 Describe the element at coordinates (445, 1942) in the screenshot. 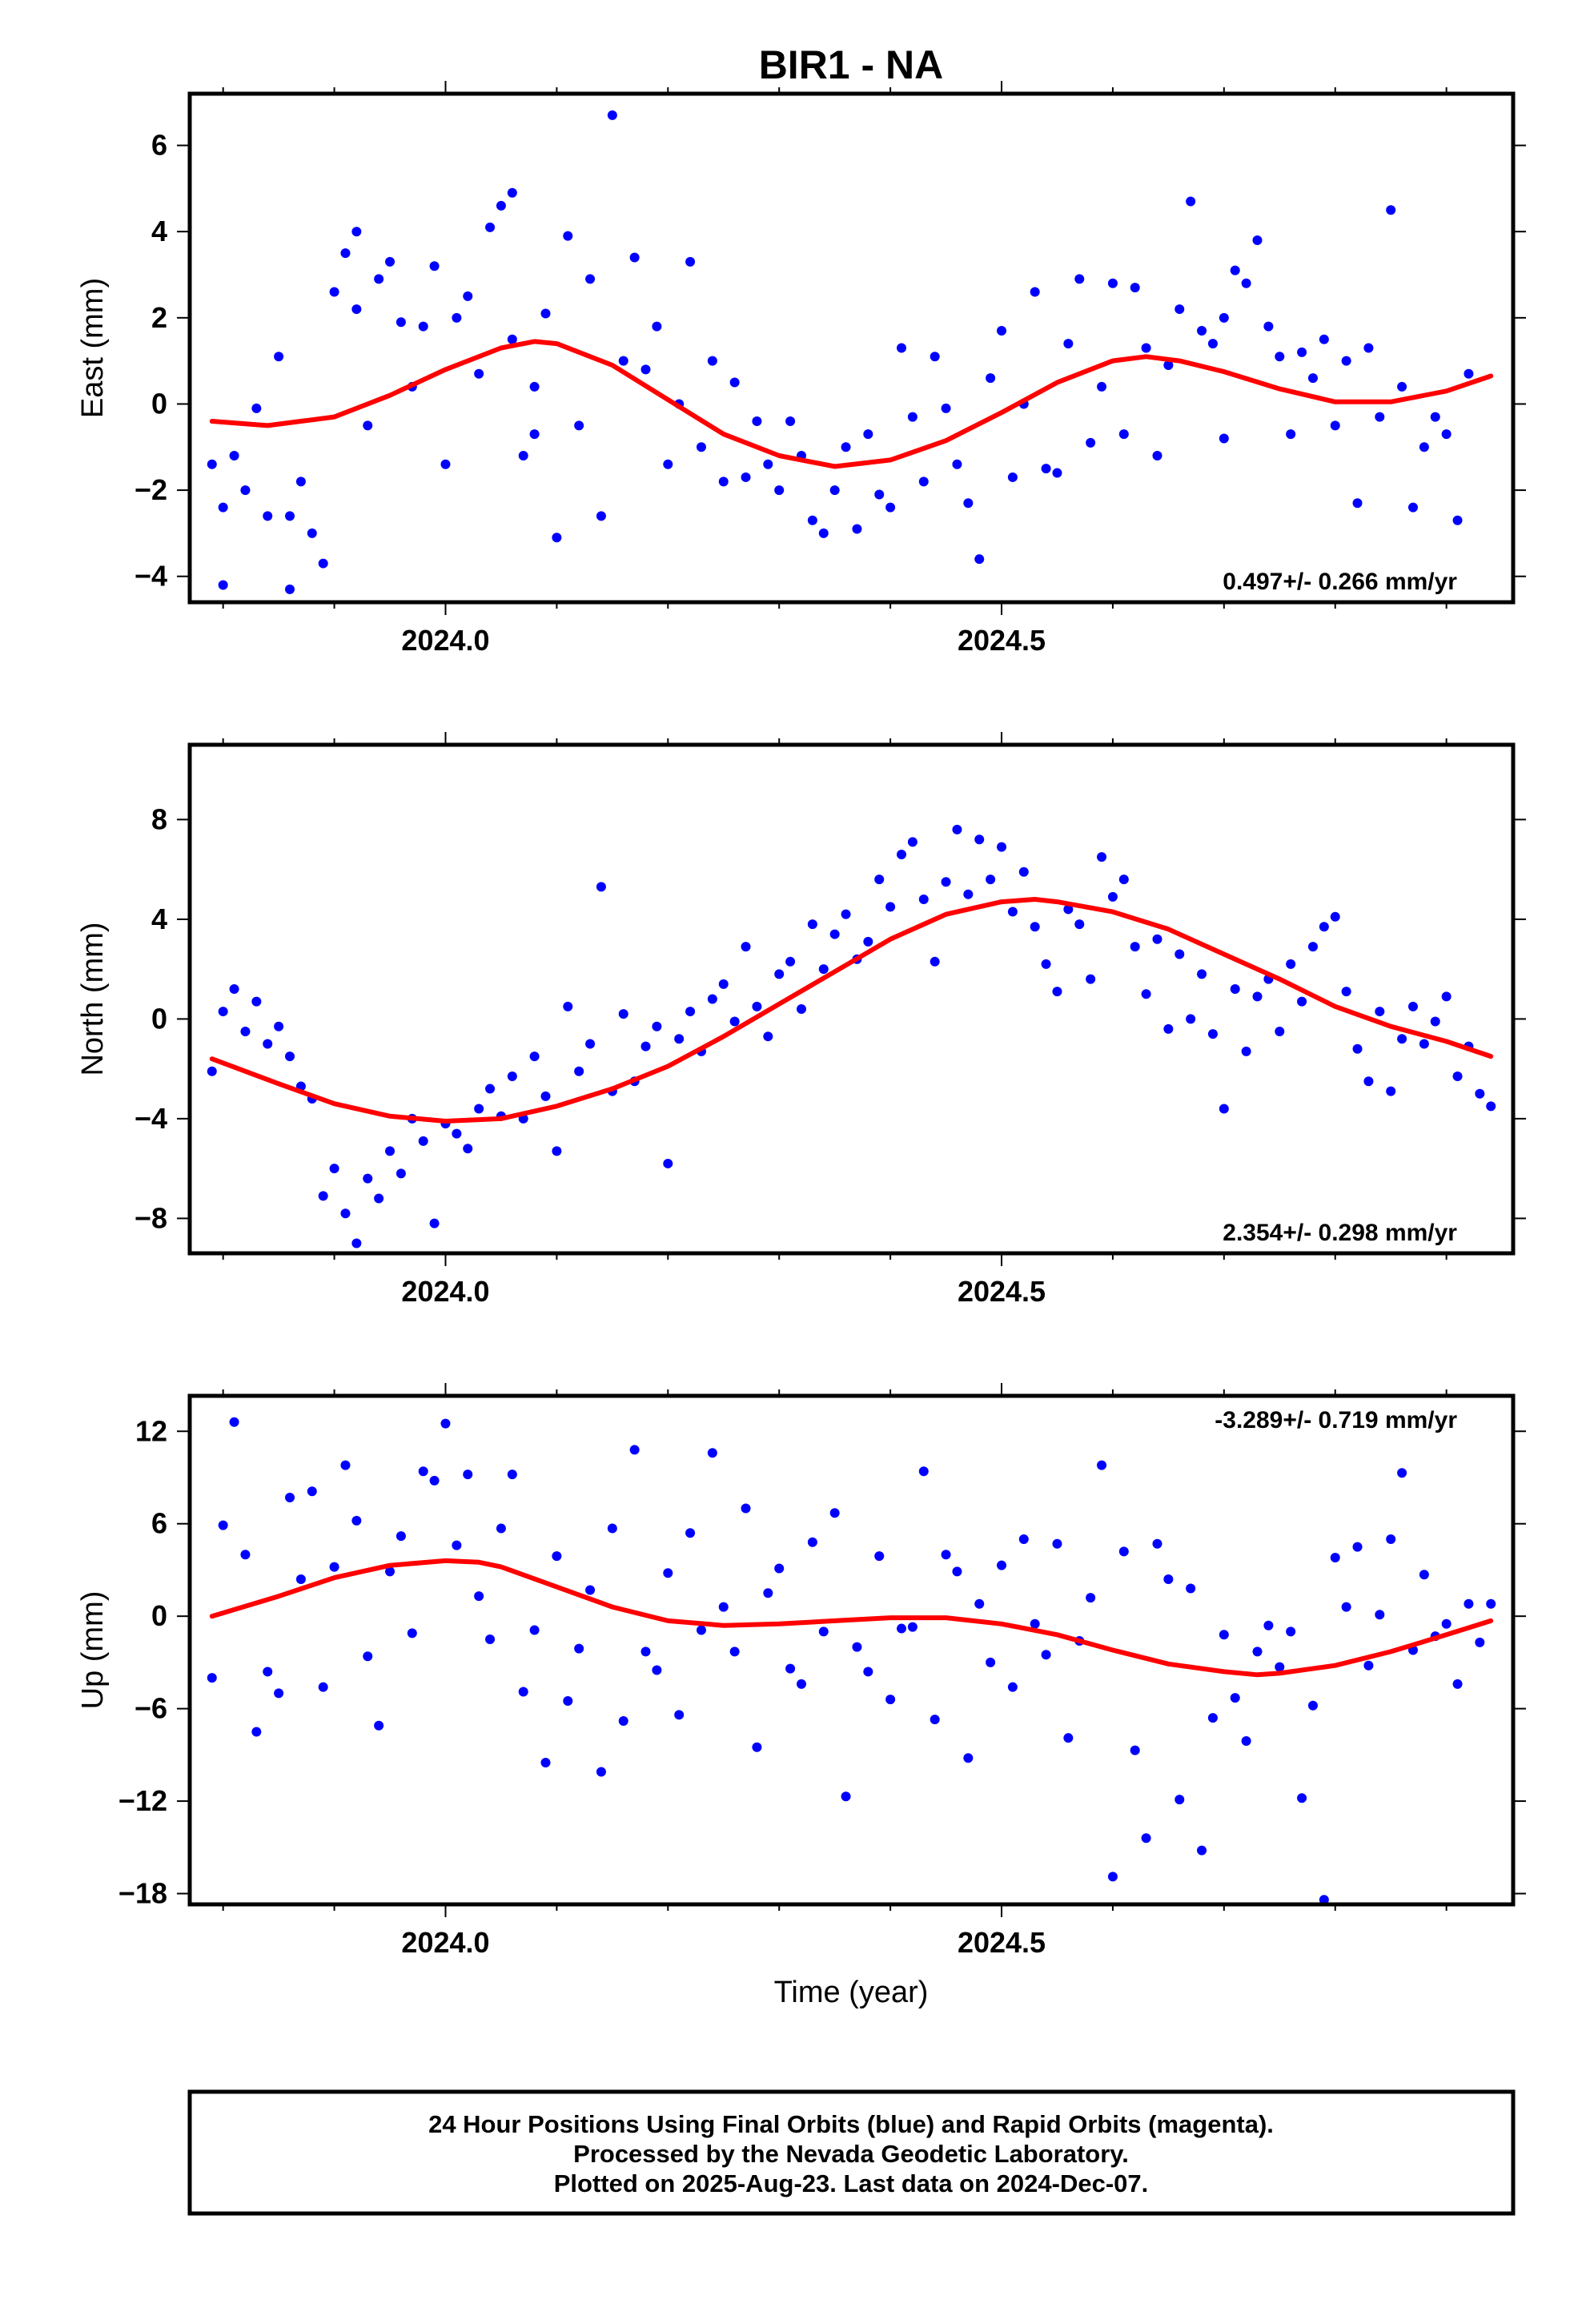

I see `up-x-tick-label: 2024.0` at that location.